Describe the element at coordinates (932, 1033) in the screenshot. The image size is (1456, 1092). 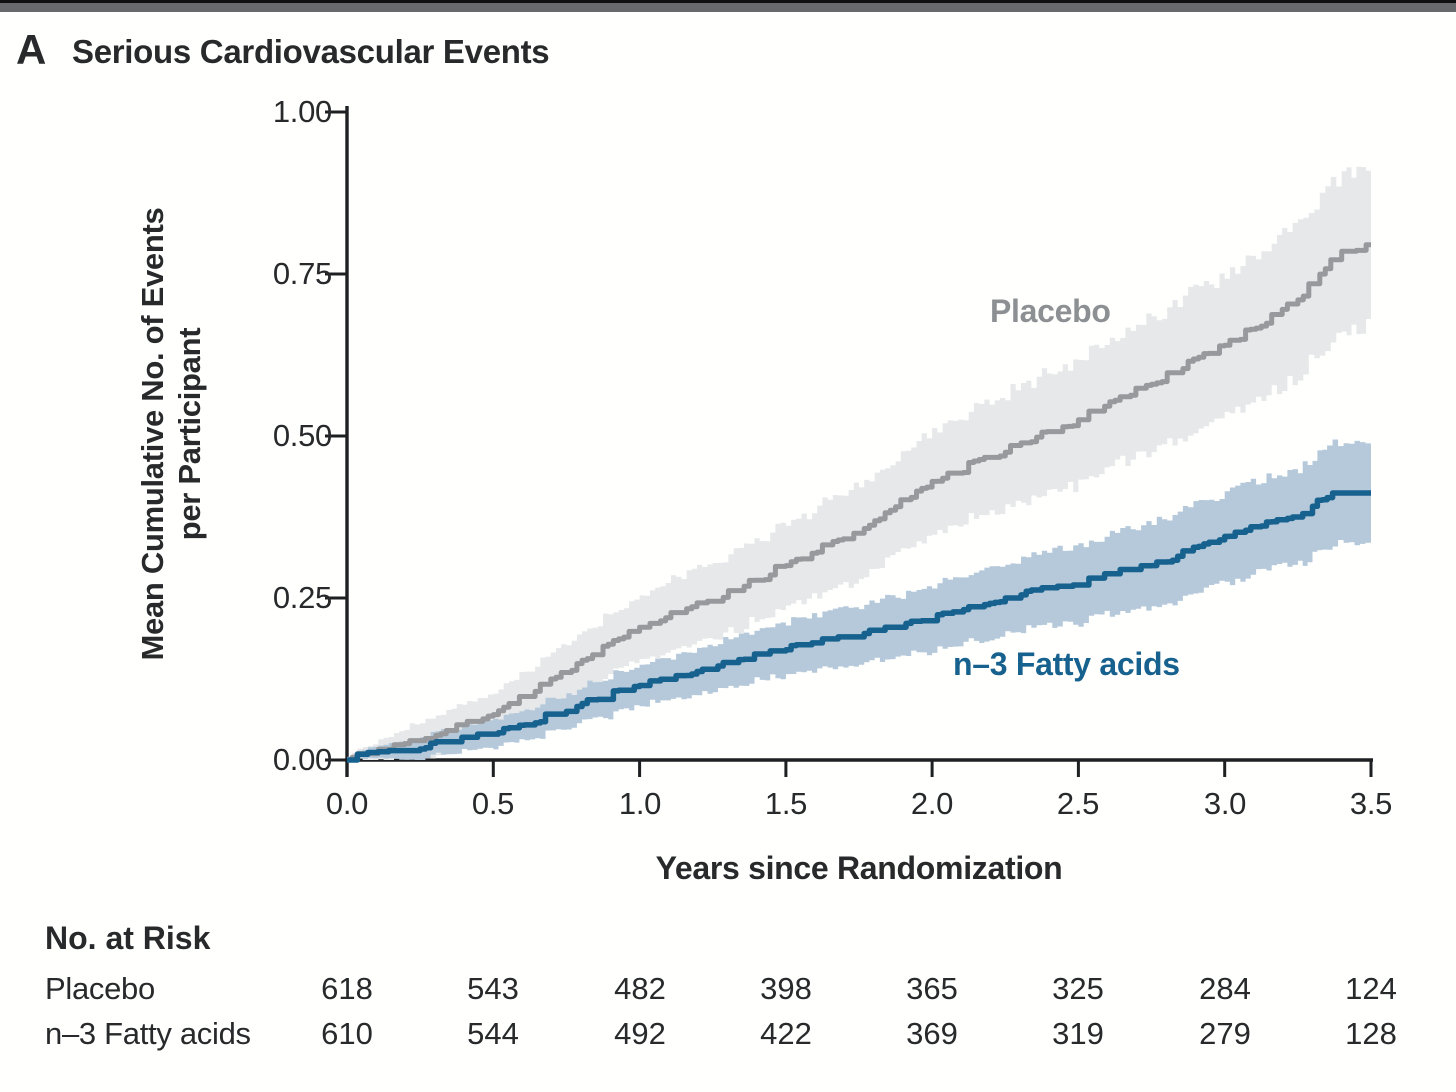
I see `risk-value: 369` at that location.